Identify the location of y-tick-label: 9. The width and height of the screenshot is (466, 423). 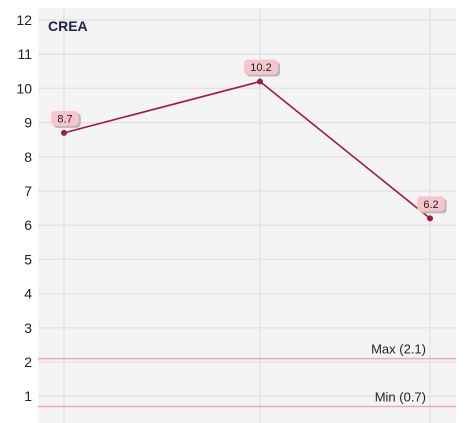
(28, 123).